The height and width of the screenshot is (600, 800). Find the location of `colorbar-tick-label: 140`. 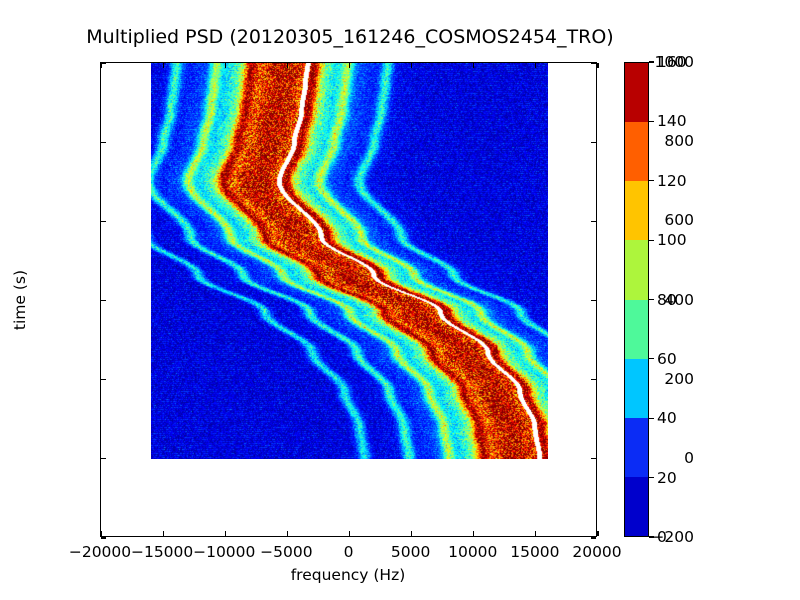

colorbar-tick-label: 140 is located at coordinates (672, 121).